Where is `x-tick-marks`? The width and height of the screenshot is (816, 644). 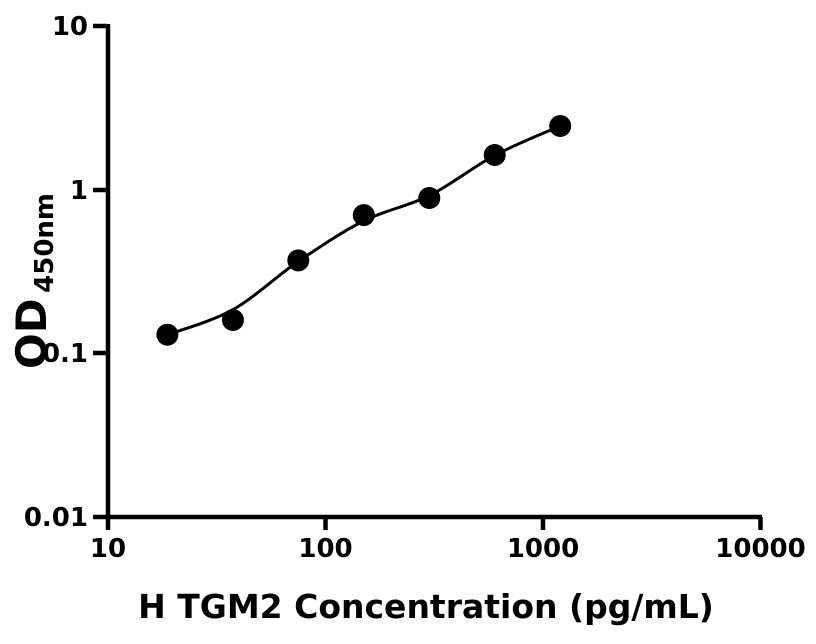 x-tick-marks is located at coordinates (434, 523).